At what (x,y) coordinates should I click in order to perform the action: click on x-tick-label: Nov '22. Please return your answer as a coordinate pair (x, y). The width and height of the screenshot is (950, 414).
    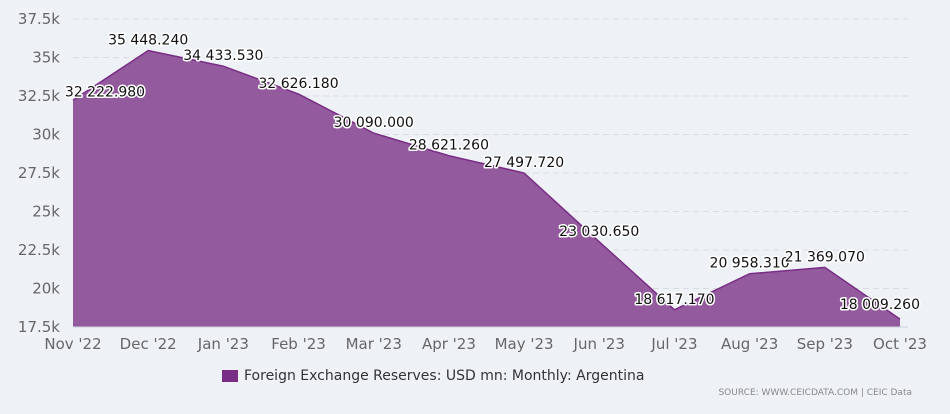
    Looking at the image, I should click on (72, 344).